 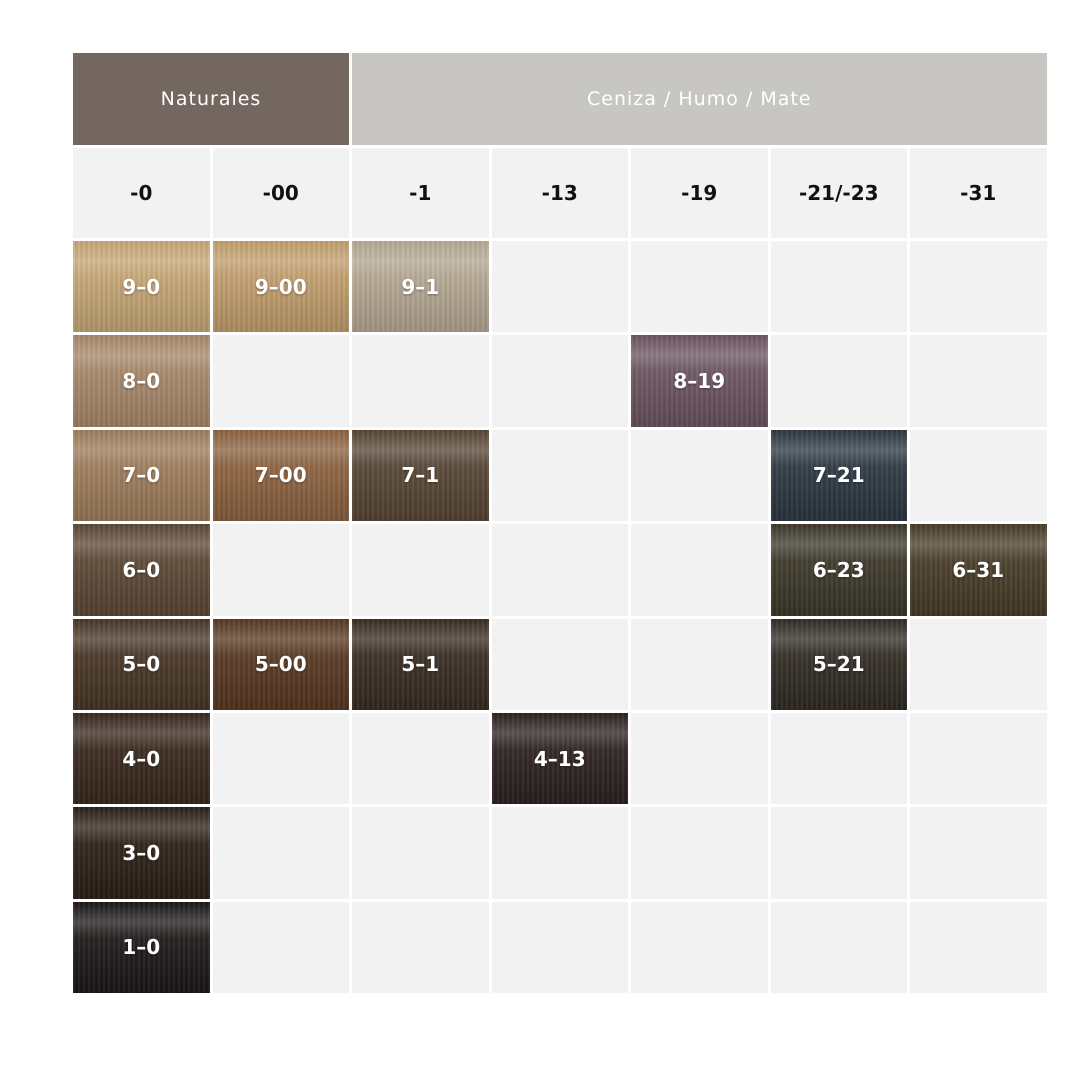 What do you see at coordinates (420, 287) in the screenshot?
I see `color-swatch: 9–1` at bounding box center [420, 287].